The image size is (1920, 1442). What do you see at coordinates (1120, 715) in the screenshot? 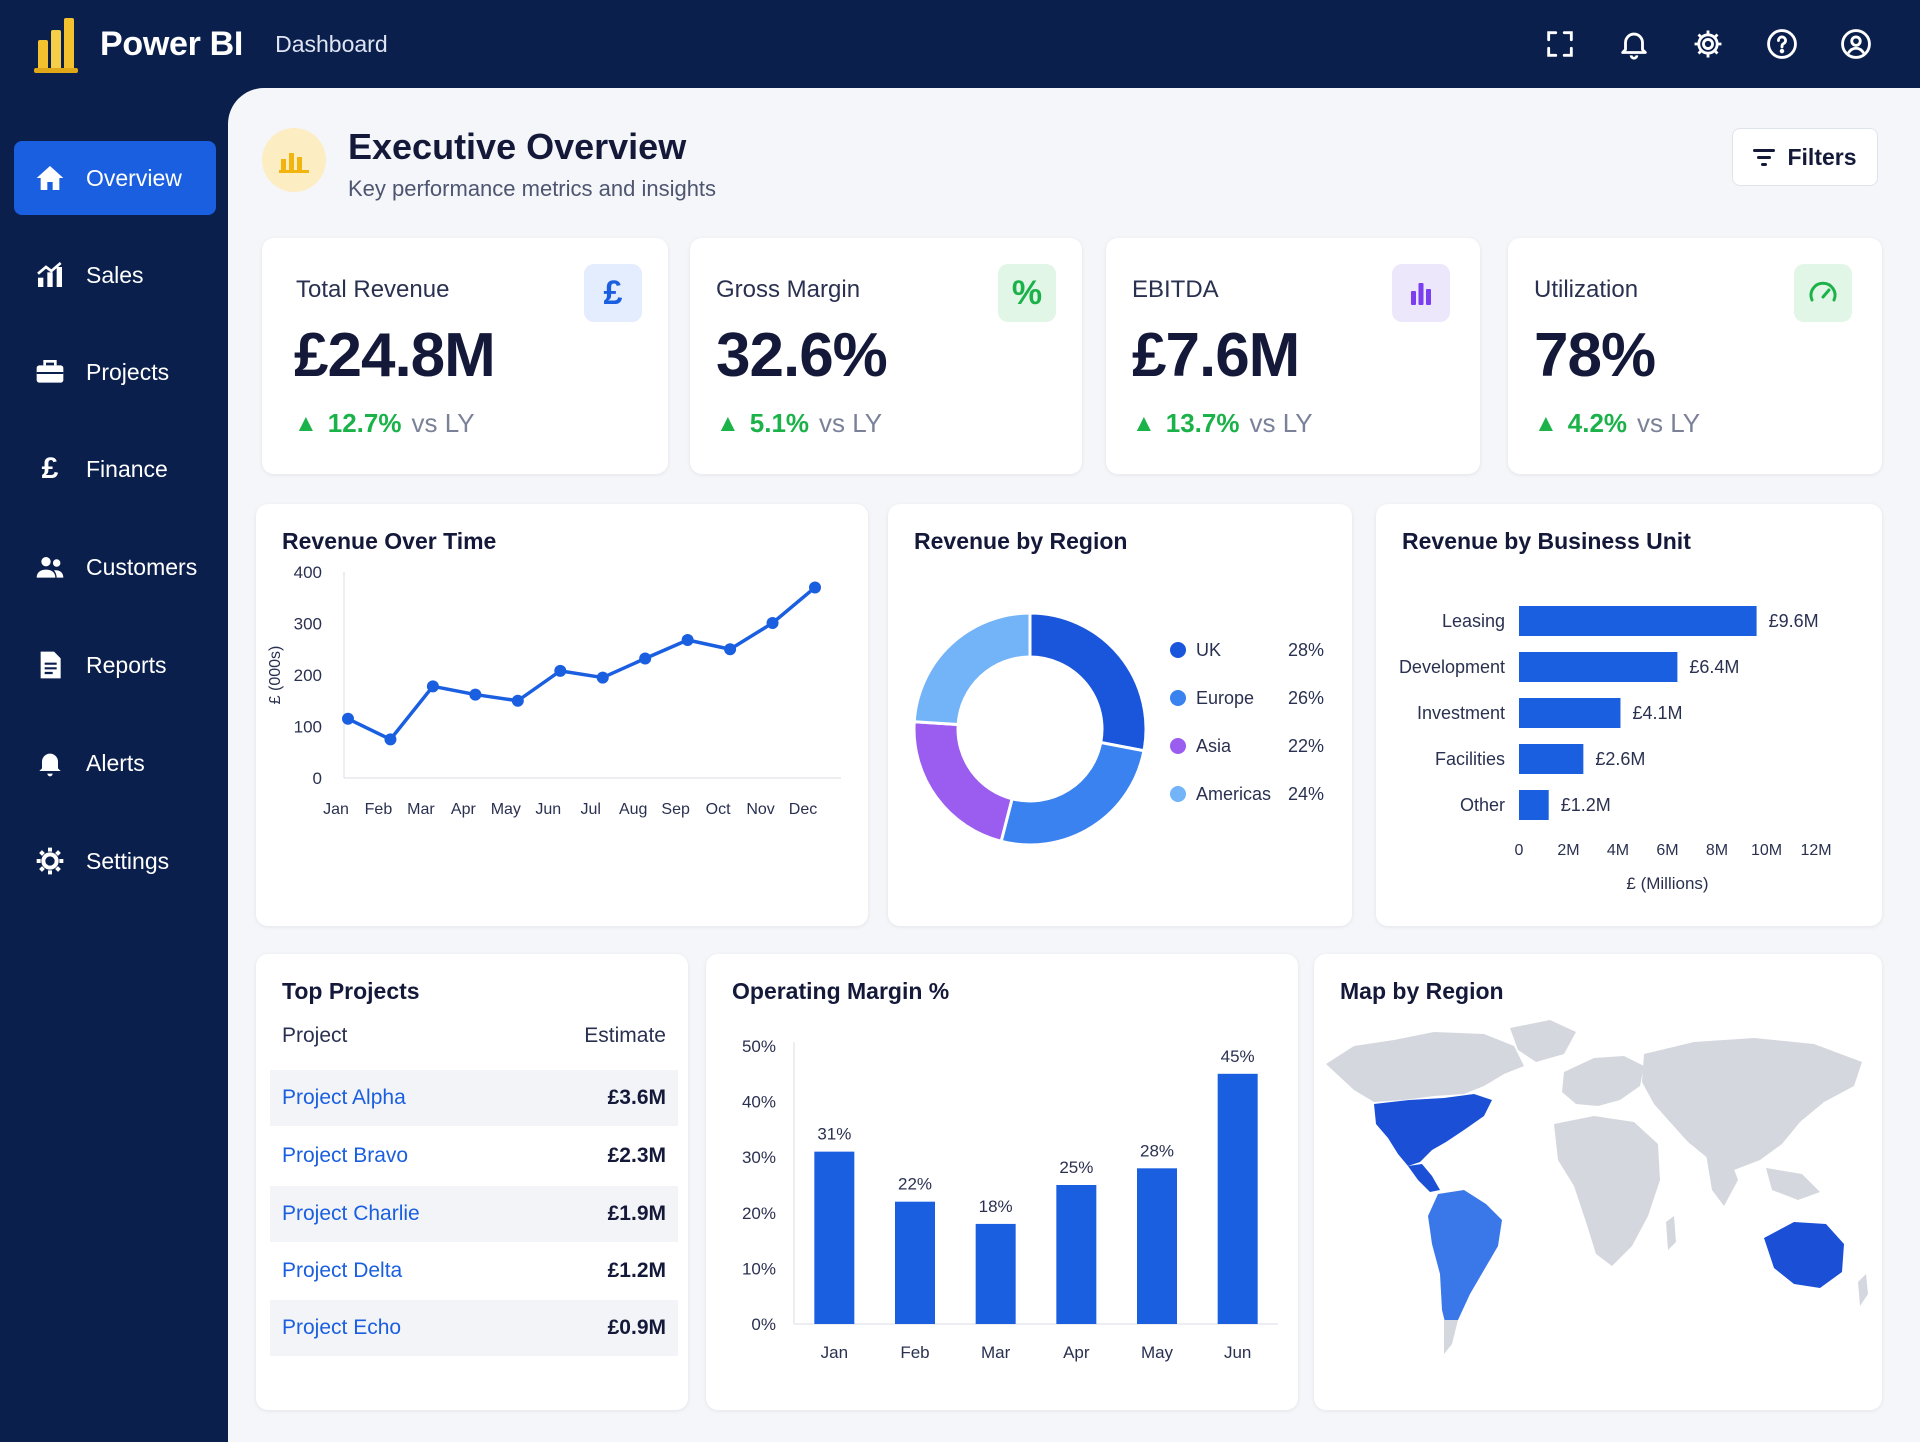
I see `region-donut-chart: UK 28% Europe 26% Asia 22% Americas 24%` at bounding box center [1120, 715].